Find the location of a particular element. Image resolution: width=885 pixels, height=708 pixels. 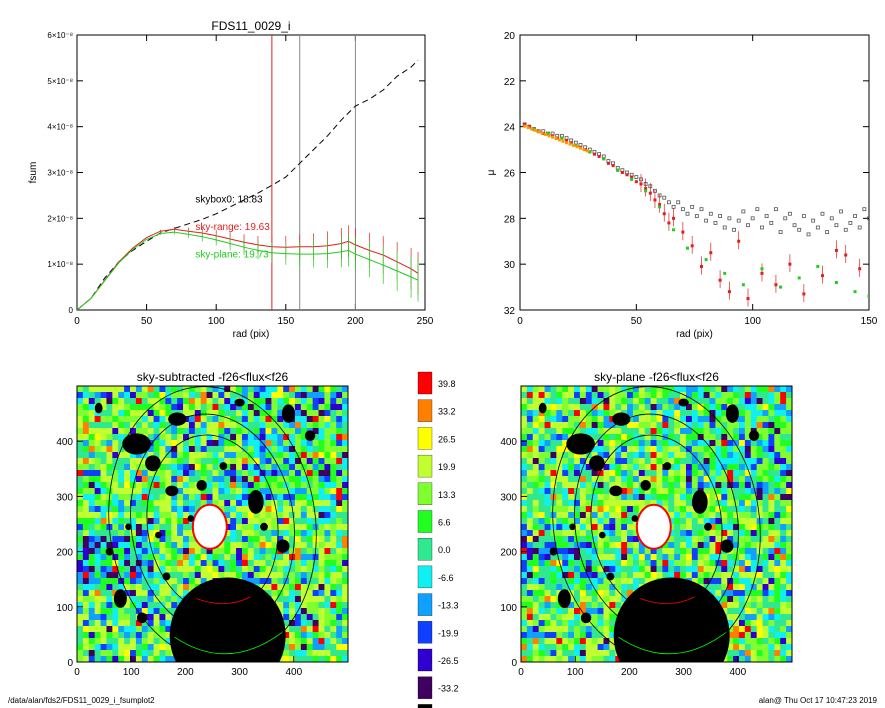

colorbar-label: -26.5 is located at coordinates (448, 661).